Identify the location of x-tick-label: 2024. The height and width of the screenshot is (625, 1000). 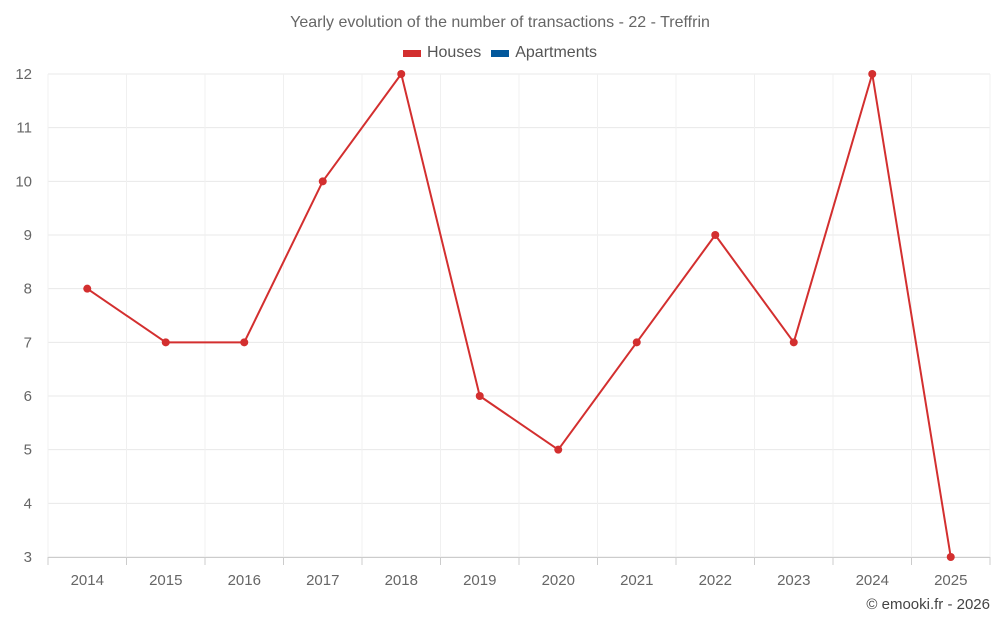
(872, 580).